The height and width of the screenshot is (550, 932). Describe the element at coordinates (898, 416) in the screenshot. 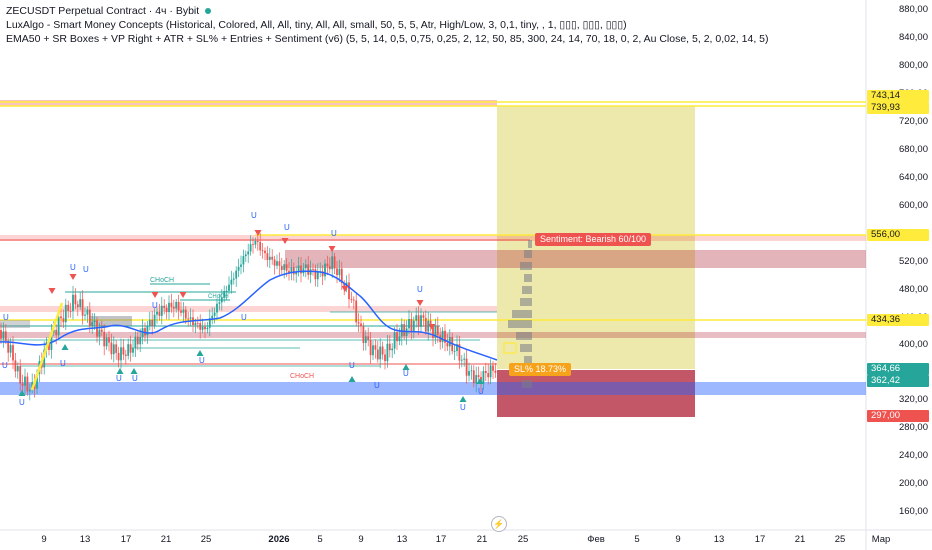

I see `price-tag: 297,00` at that location.